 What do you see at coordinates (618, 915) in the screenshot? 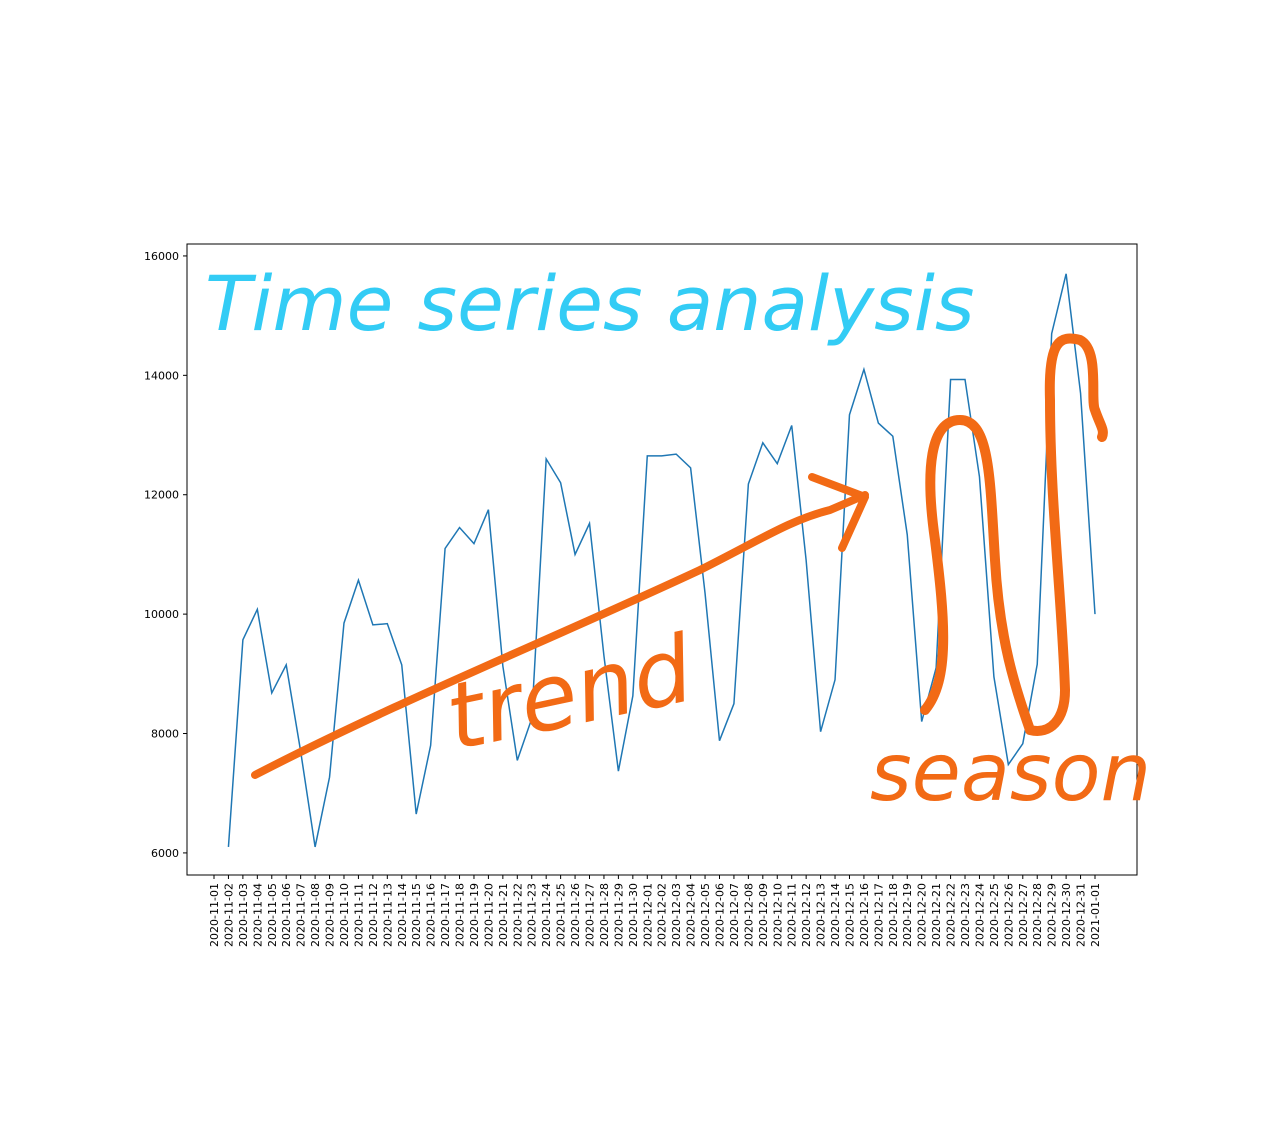
I see `x-tick-label: 2020-11-29` at bounding box center [618, 915].